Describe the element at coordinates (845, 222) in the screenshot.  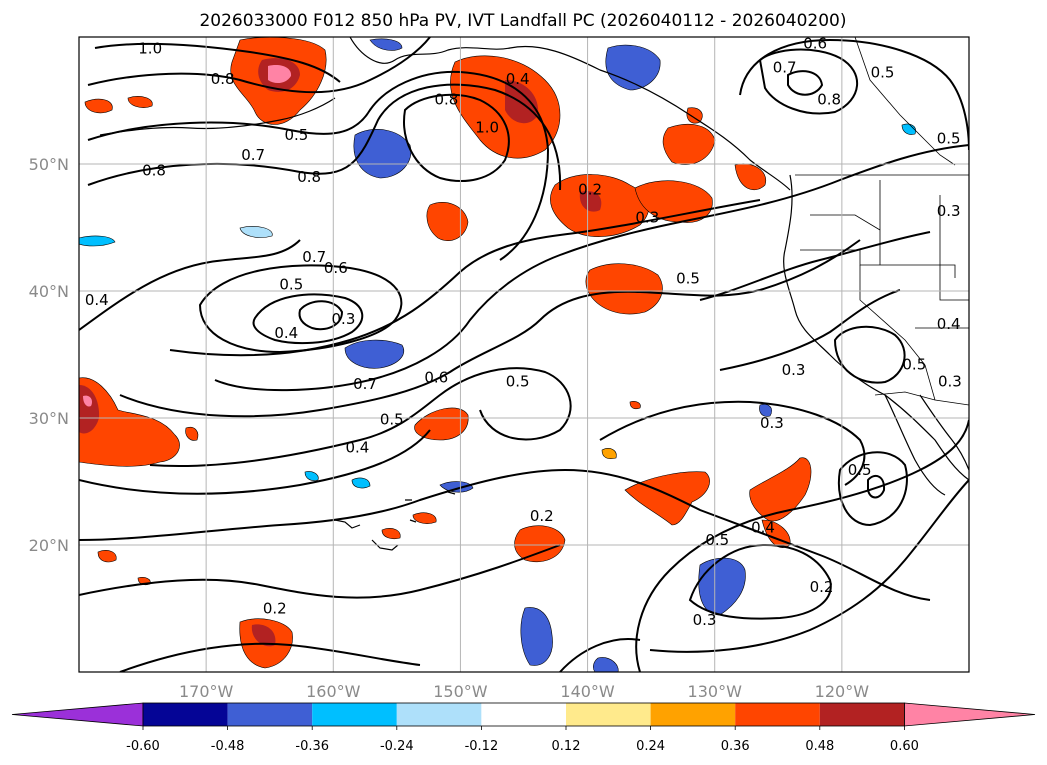
I see `border-wa-or` at that location.